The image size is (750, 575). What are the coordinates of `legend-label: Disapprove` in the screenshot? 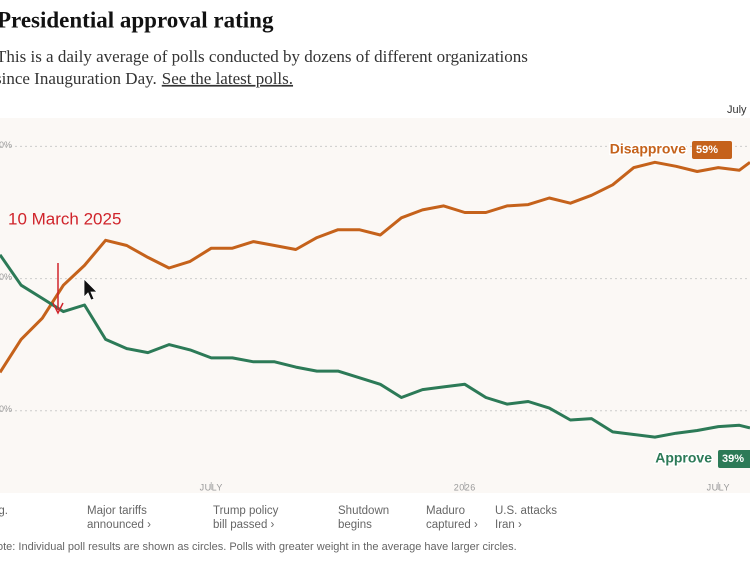 It's located at (648, 149).